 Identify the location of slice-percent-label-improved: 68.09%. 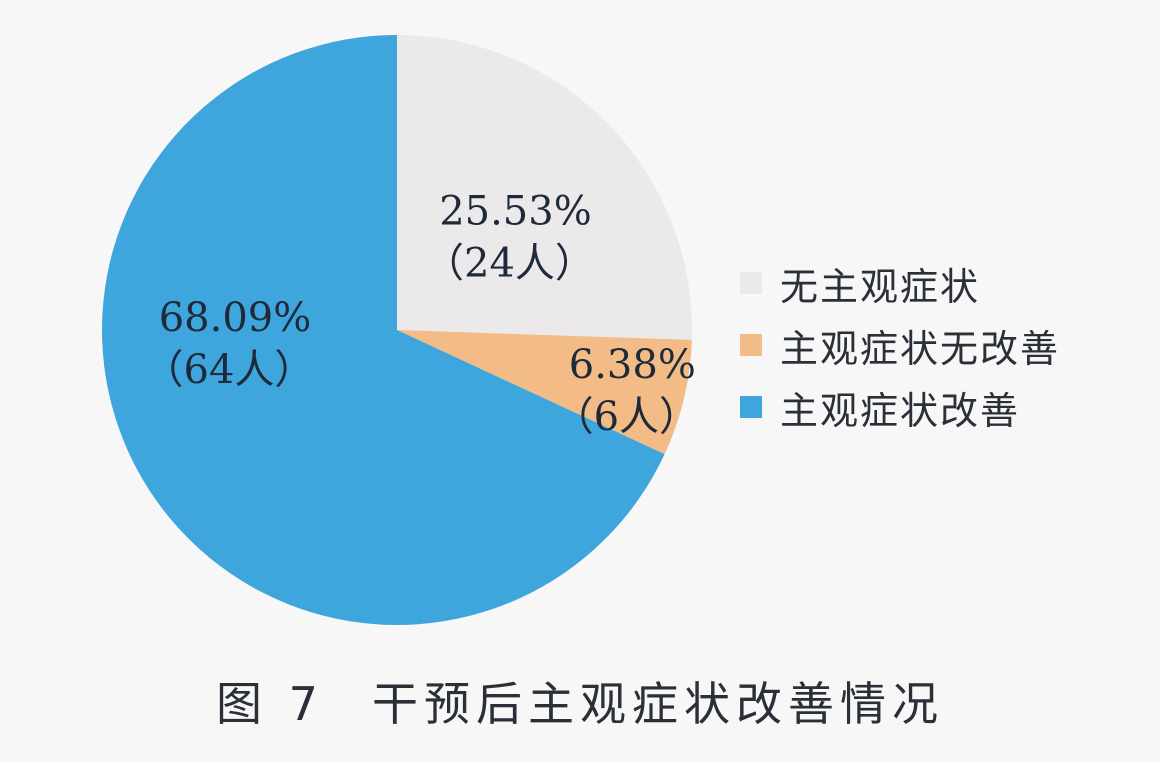
(235, 318).